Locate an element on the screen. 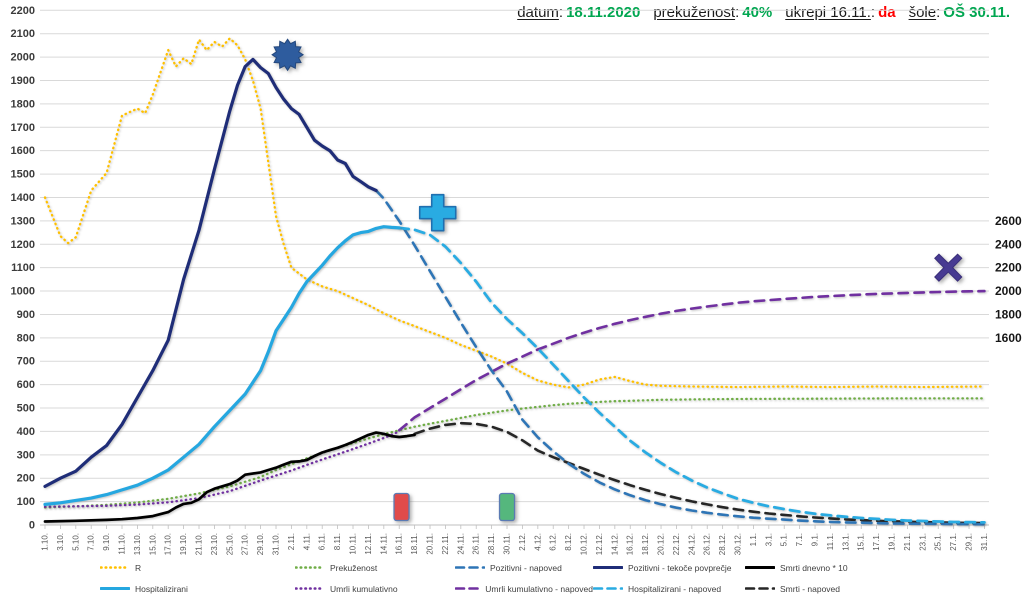 This screenshot has width=1024, height=603. x-axis-label: 10.12. is located at coordinates (584, 544).